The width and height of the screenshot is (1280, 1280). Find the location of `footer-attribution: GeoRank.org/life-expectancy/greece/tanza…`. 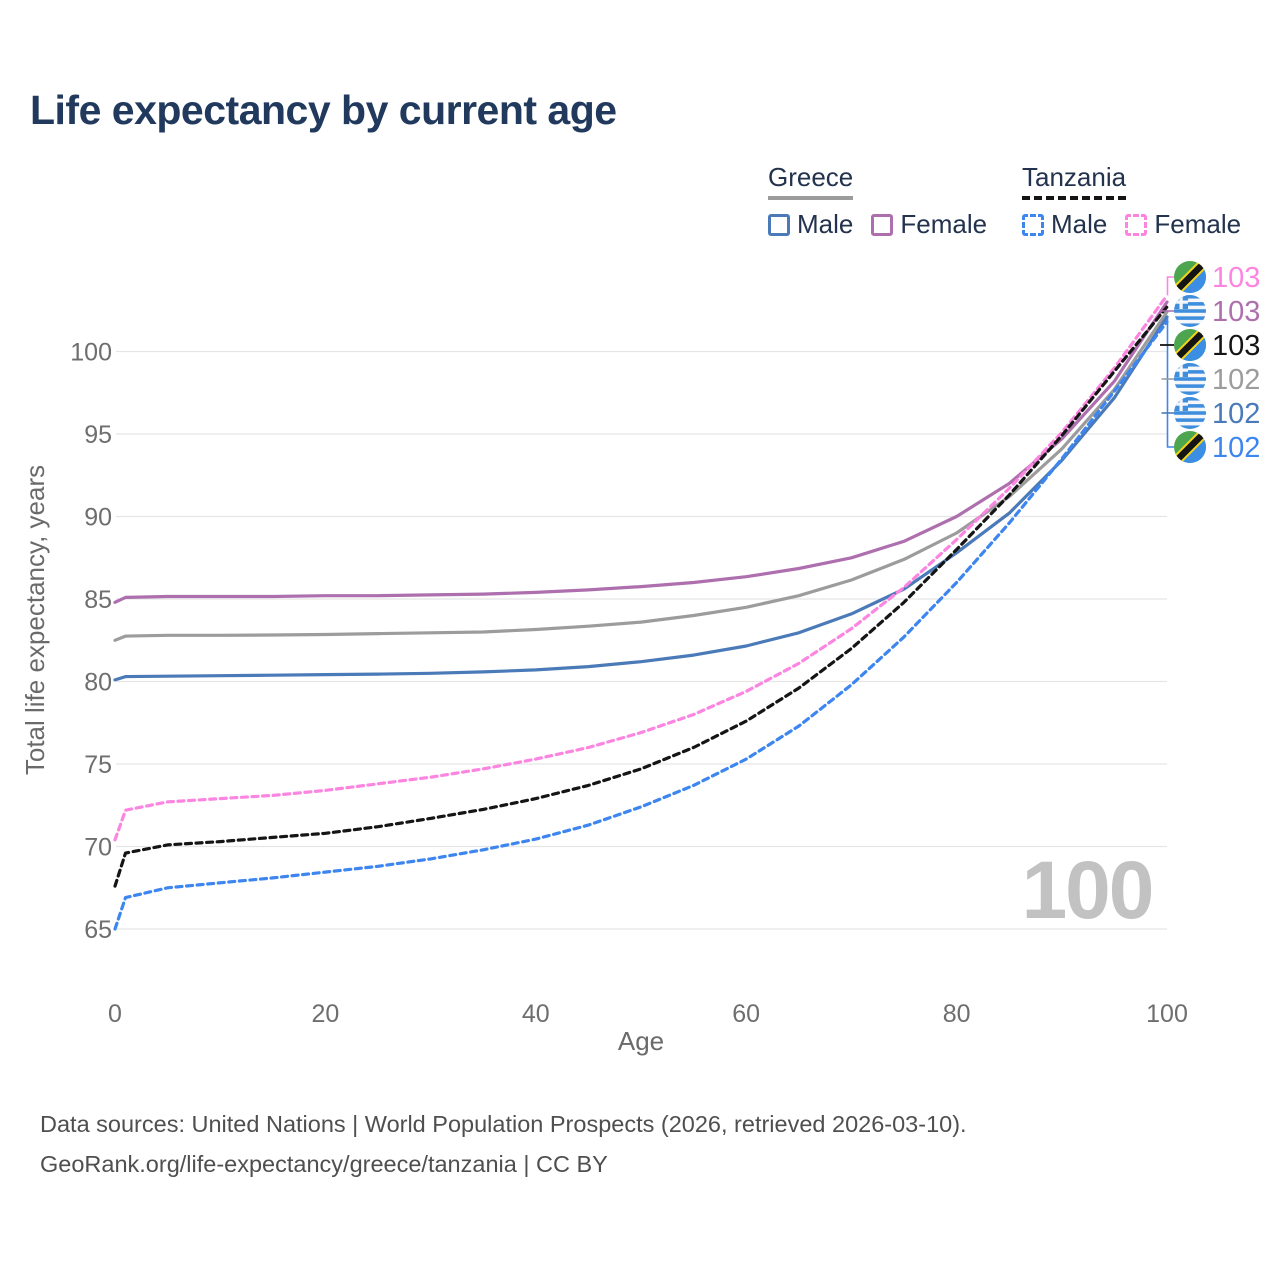

footer-attribution: GeoRank.org/life-expectancy/greece/tanza… is located at coordinates (324, 1164).